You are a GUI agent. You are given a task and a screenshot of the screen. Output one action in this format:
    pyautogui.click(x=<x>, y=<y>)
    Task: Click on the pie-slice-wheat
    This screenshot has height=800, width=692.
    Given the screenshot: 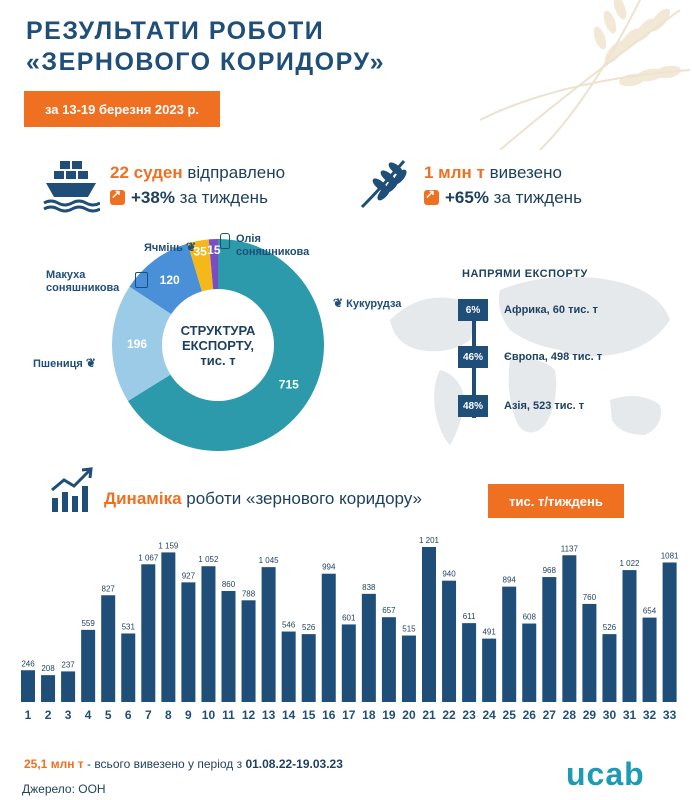 What is the action you would take?
    pyautogui.click(x=142, y=343)
    